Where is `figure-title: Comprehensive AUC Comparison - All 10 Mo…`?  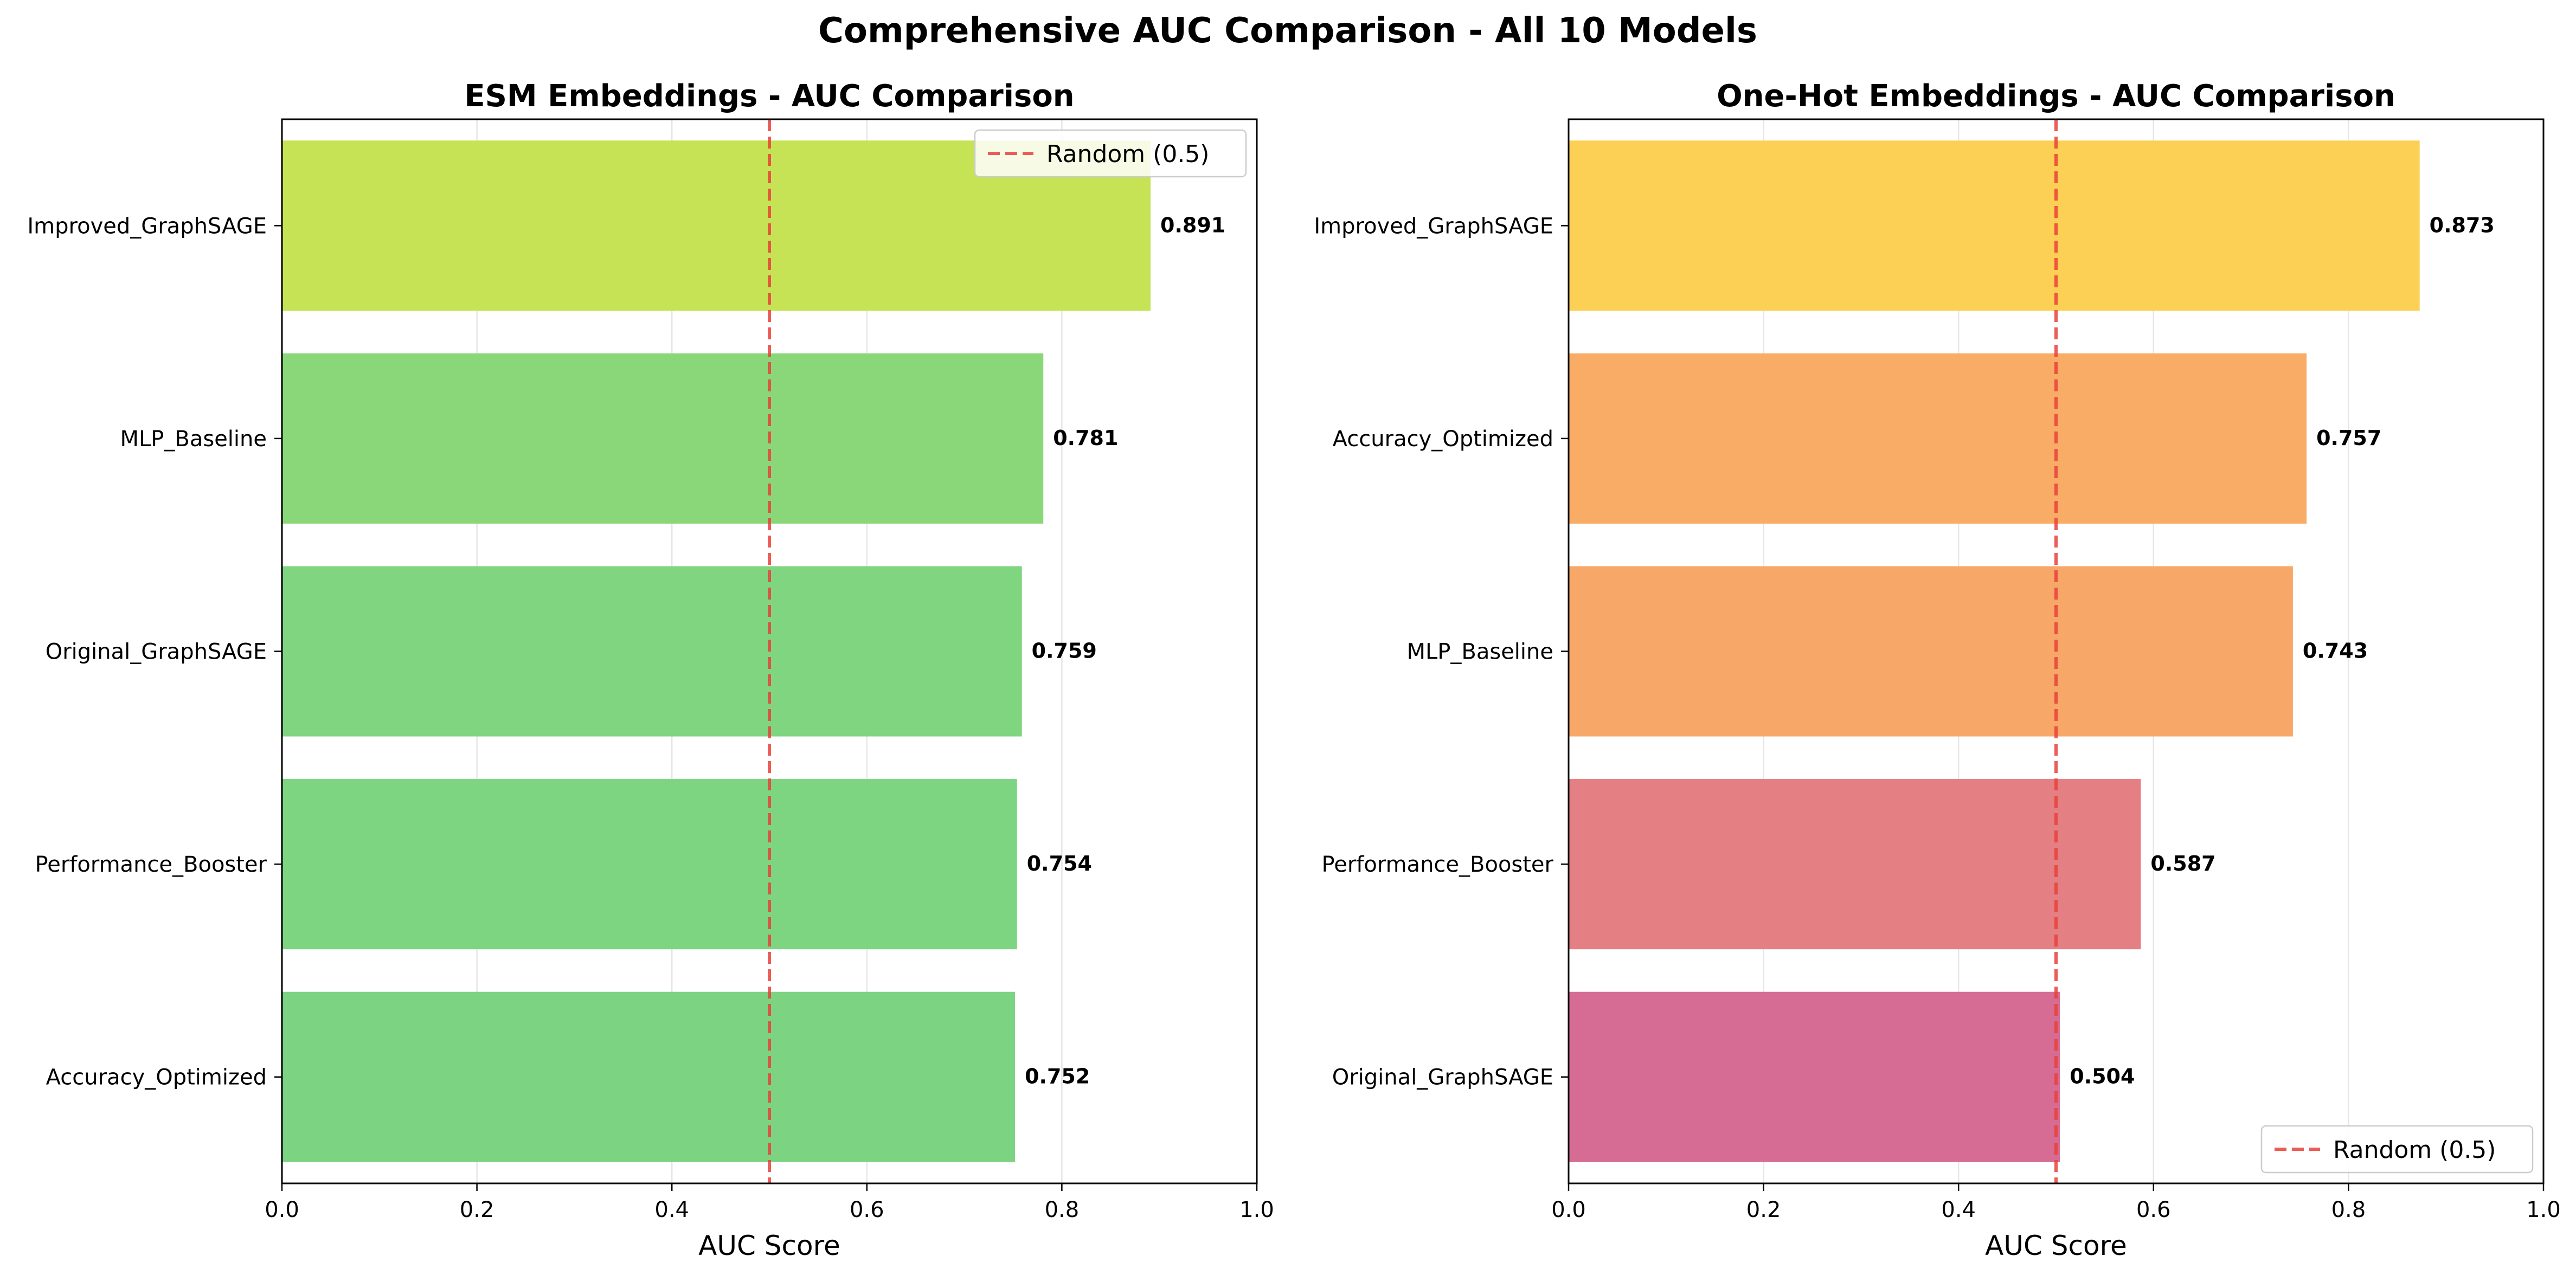 figure-title: Comprehensive AUC Comparison - All 10 Mo… is located at coordinates (1288, 31).